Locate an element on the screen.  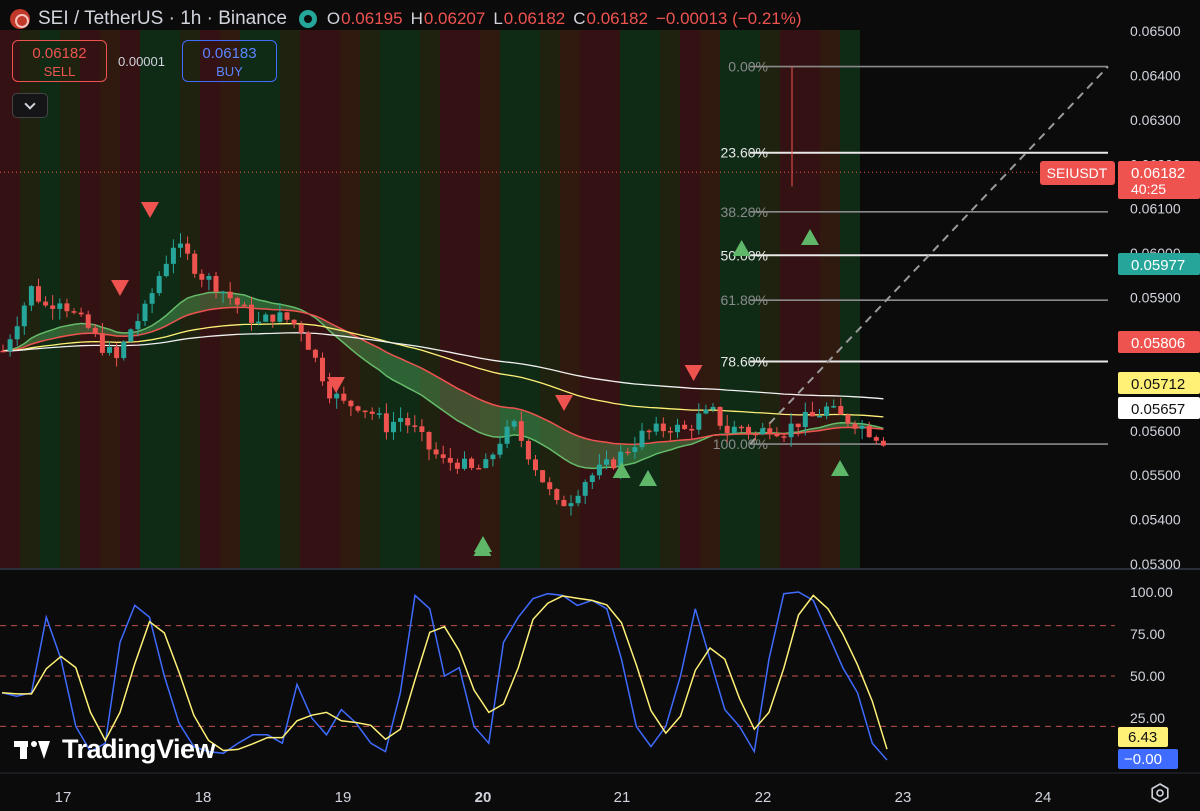
buy-button: 0.06183 BUY is located at coordinates (229, 61).